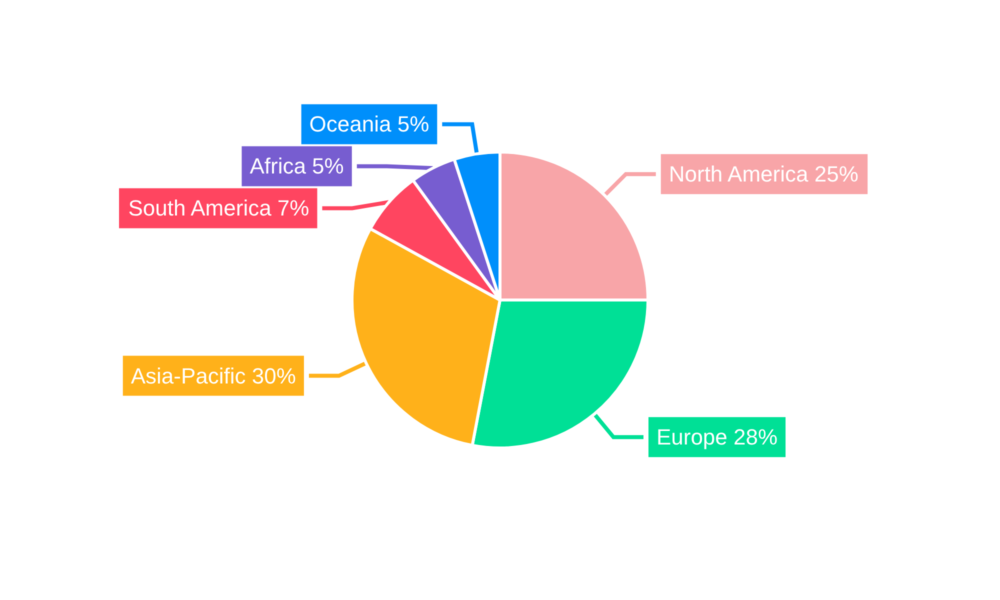  What do you see at coordinates (219, 208) in the screenshot?
I see `slice-label: South America 7%` at bounding box center [219, 208].